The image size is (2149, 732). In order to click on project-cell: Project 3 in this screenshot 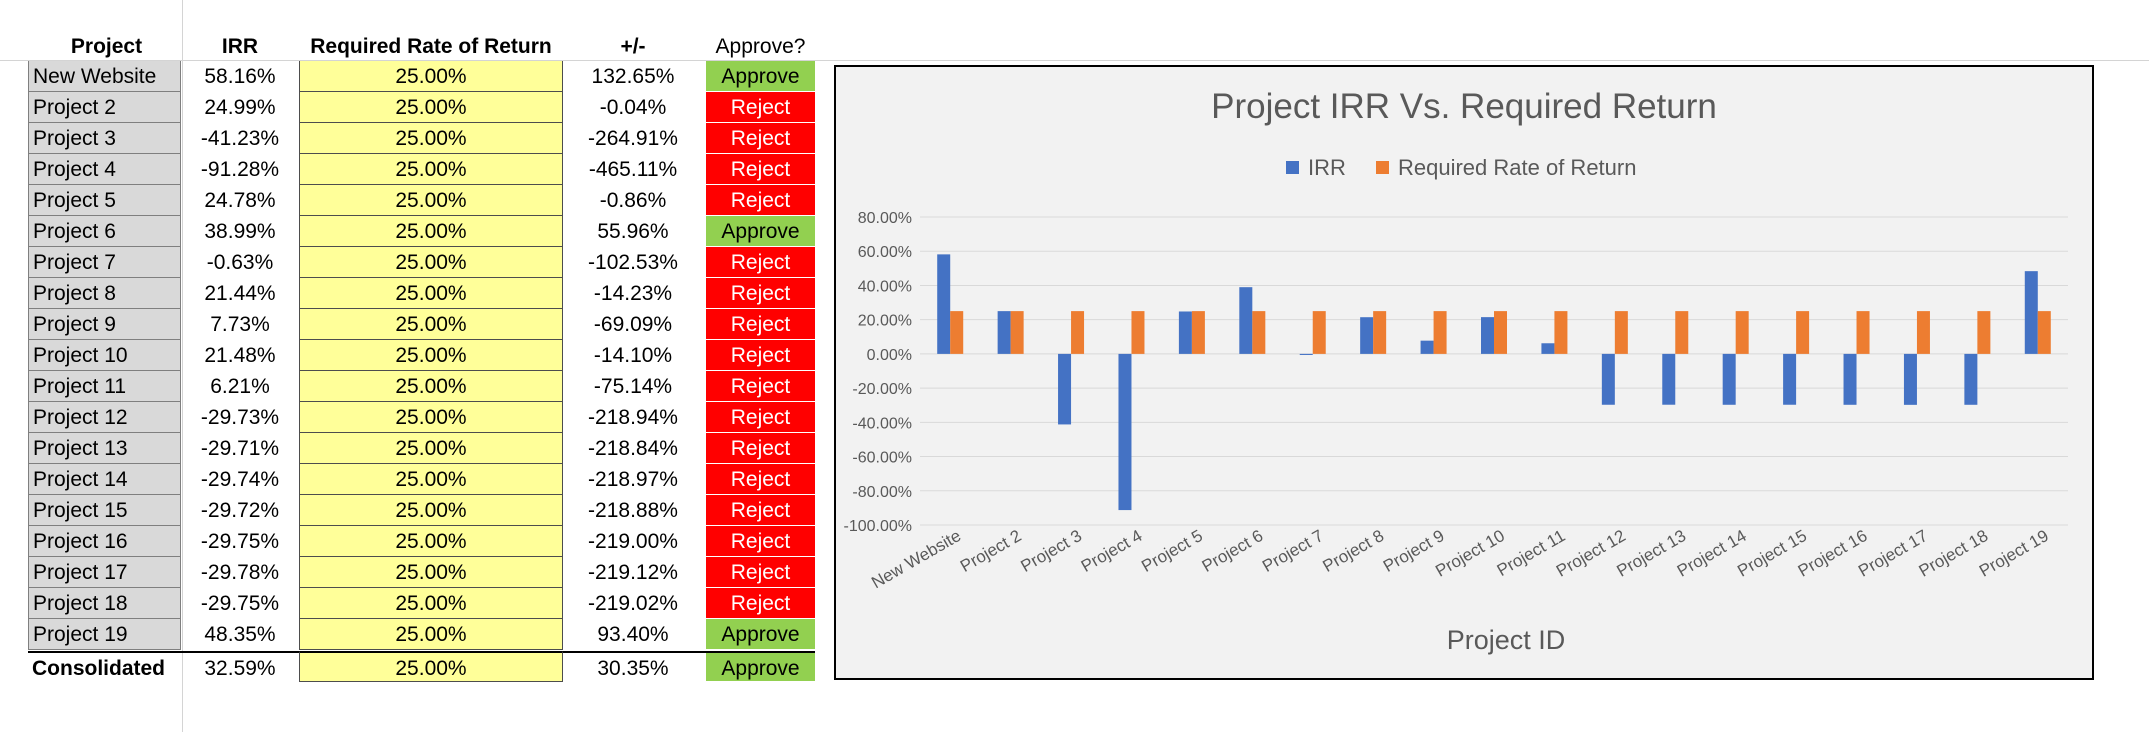, I will do `click(104, 138)`.